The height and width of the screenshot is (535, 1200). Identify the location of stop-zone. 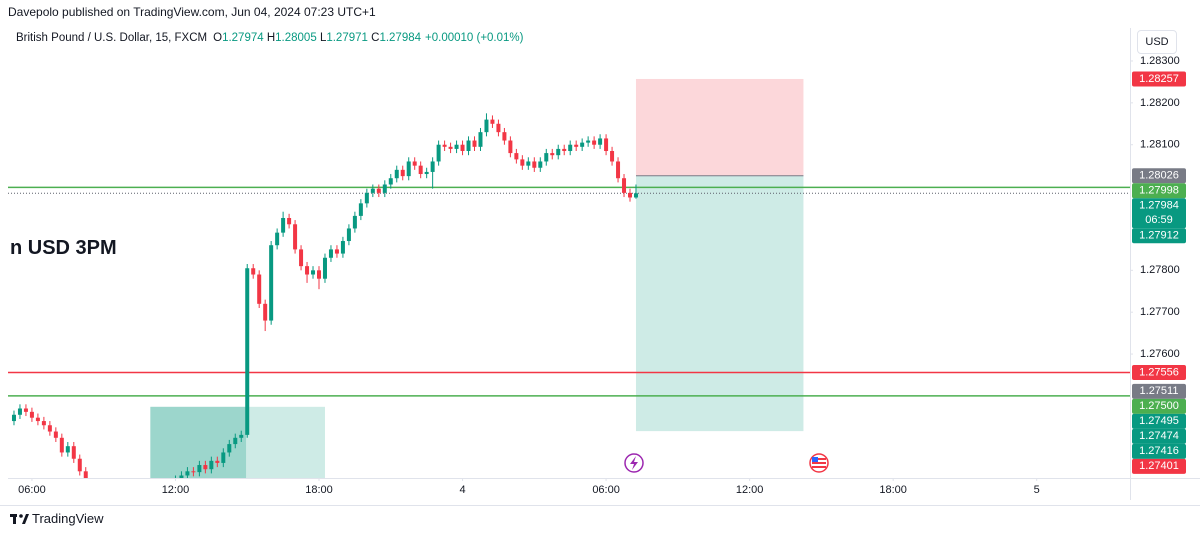
(719, 127).